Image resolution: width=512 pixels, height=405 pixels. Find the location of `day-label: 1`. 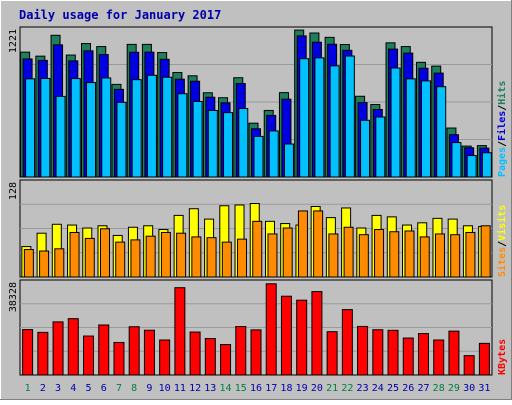

day-label: 1 is located at coordinates (28, 388).